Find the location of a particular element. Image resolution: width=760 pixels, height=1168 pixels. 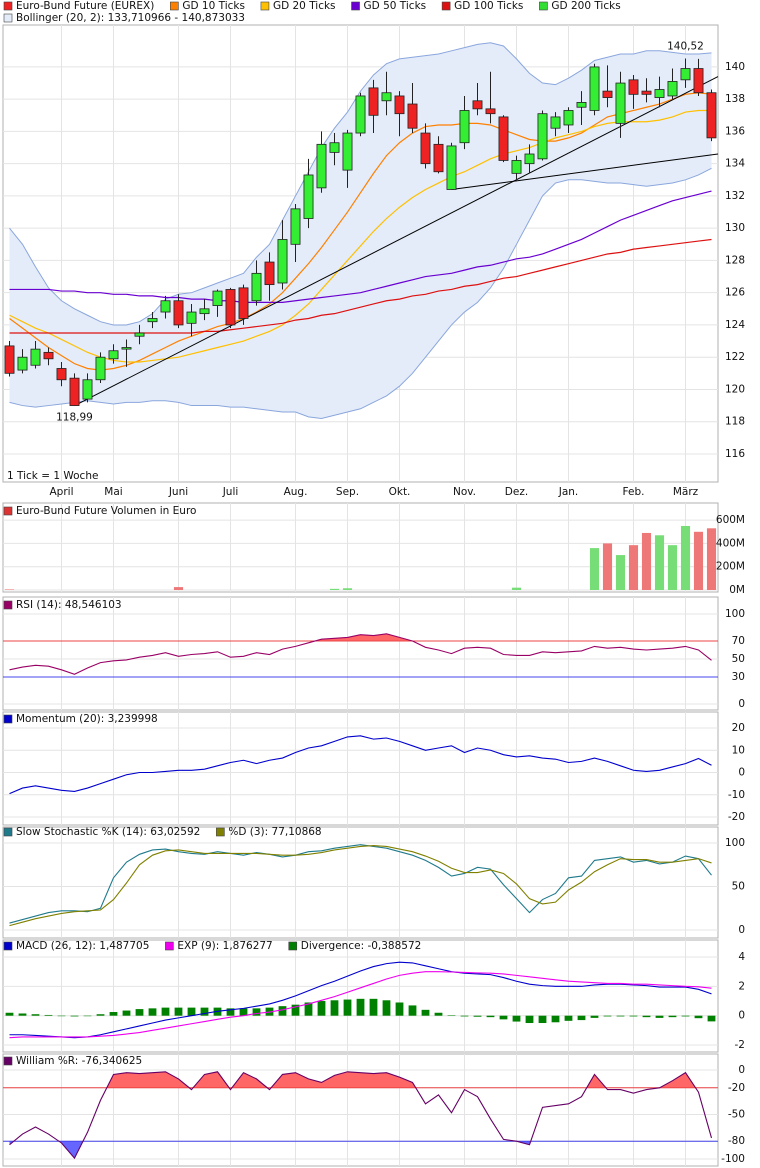

y-tick-label: 118 is located at coordinates (735, 422).